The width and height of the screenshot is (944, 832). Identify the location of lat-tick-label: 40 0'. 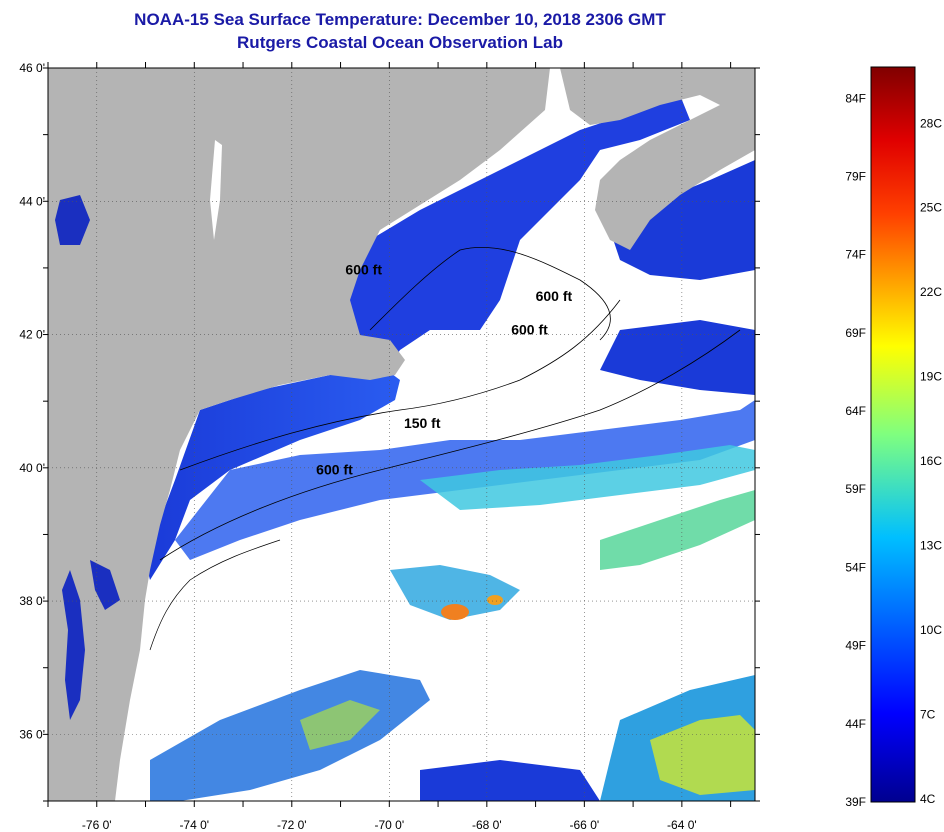
(32, 468).